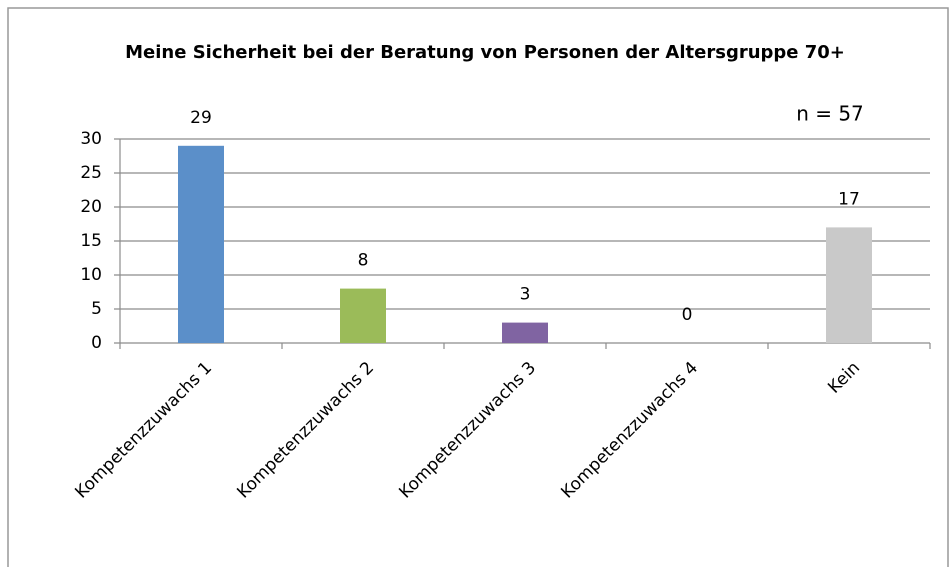 The image size is (950, 567). What do you see at coordinates (629, 430) in the screenshot?
I see `x-tick-label: Kompetenzzuwachs 4` at bounding box center [629, 430].